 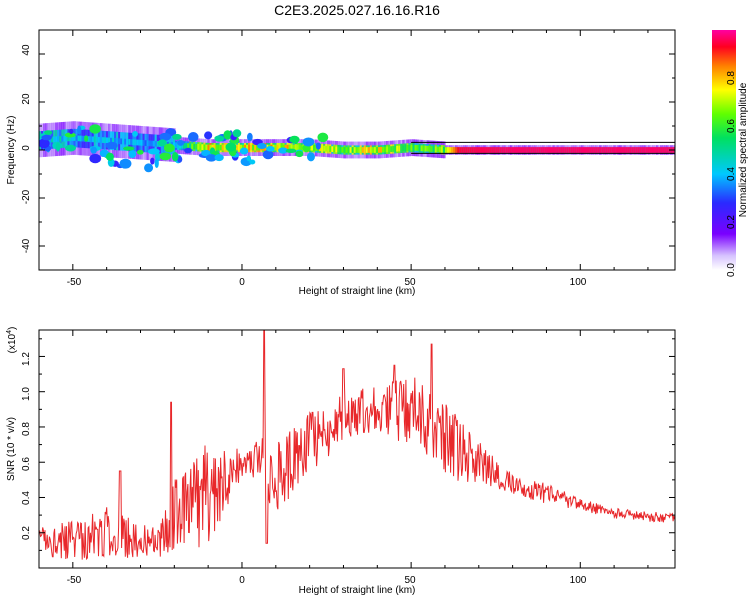 I want to click on spectrogram-ytick-1: 40, so click(x=26, y=50).